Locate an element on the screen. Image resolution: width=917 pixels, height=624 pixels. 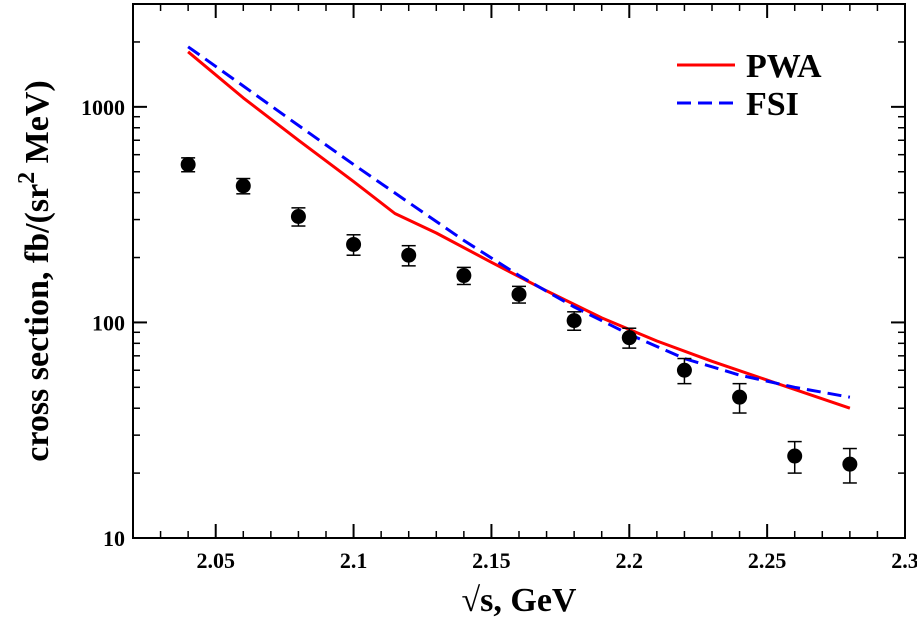
x-tick-label: 2.3 is located at coordinates (904, 560).